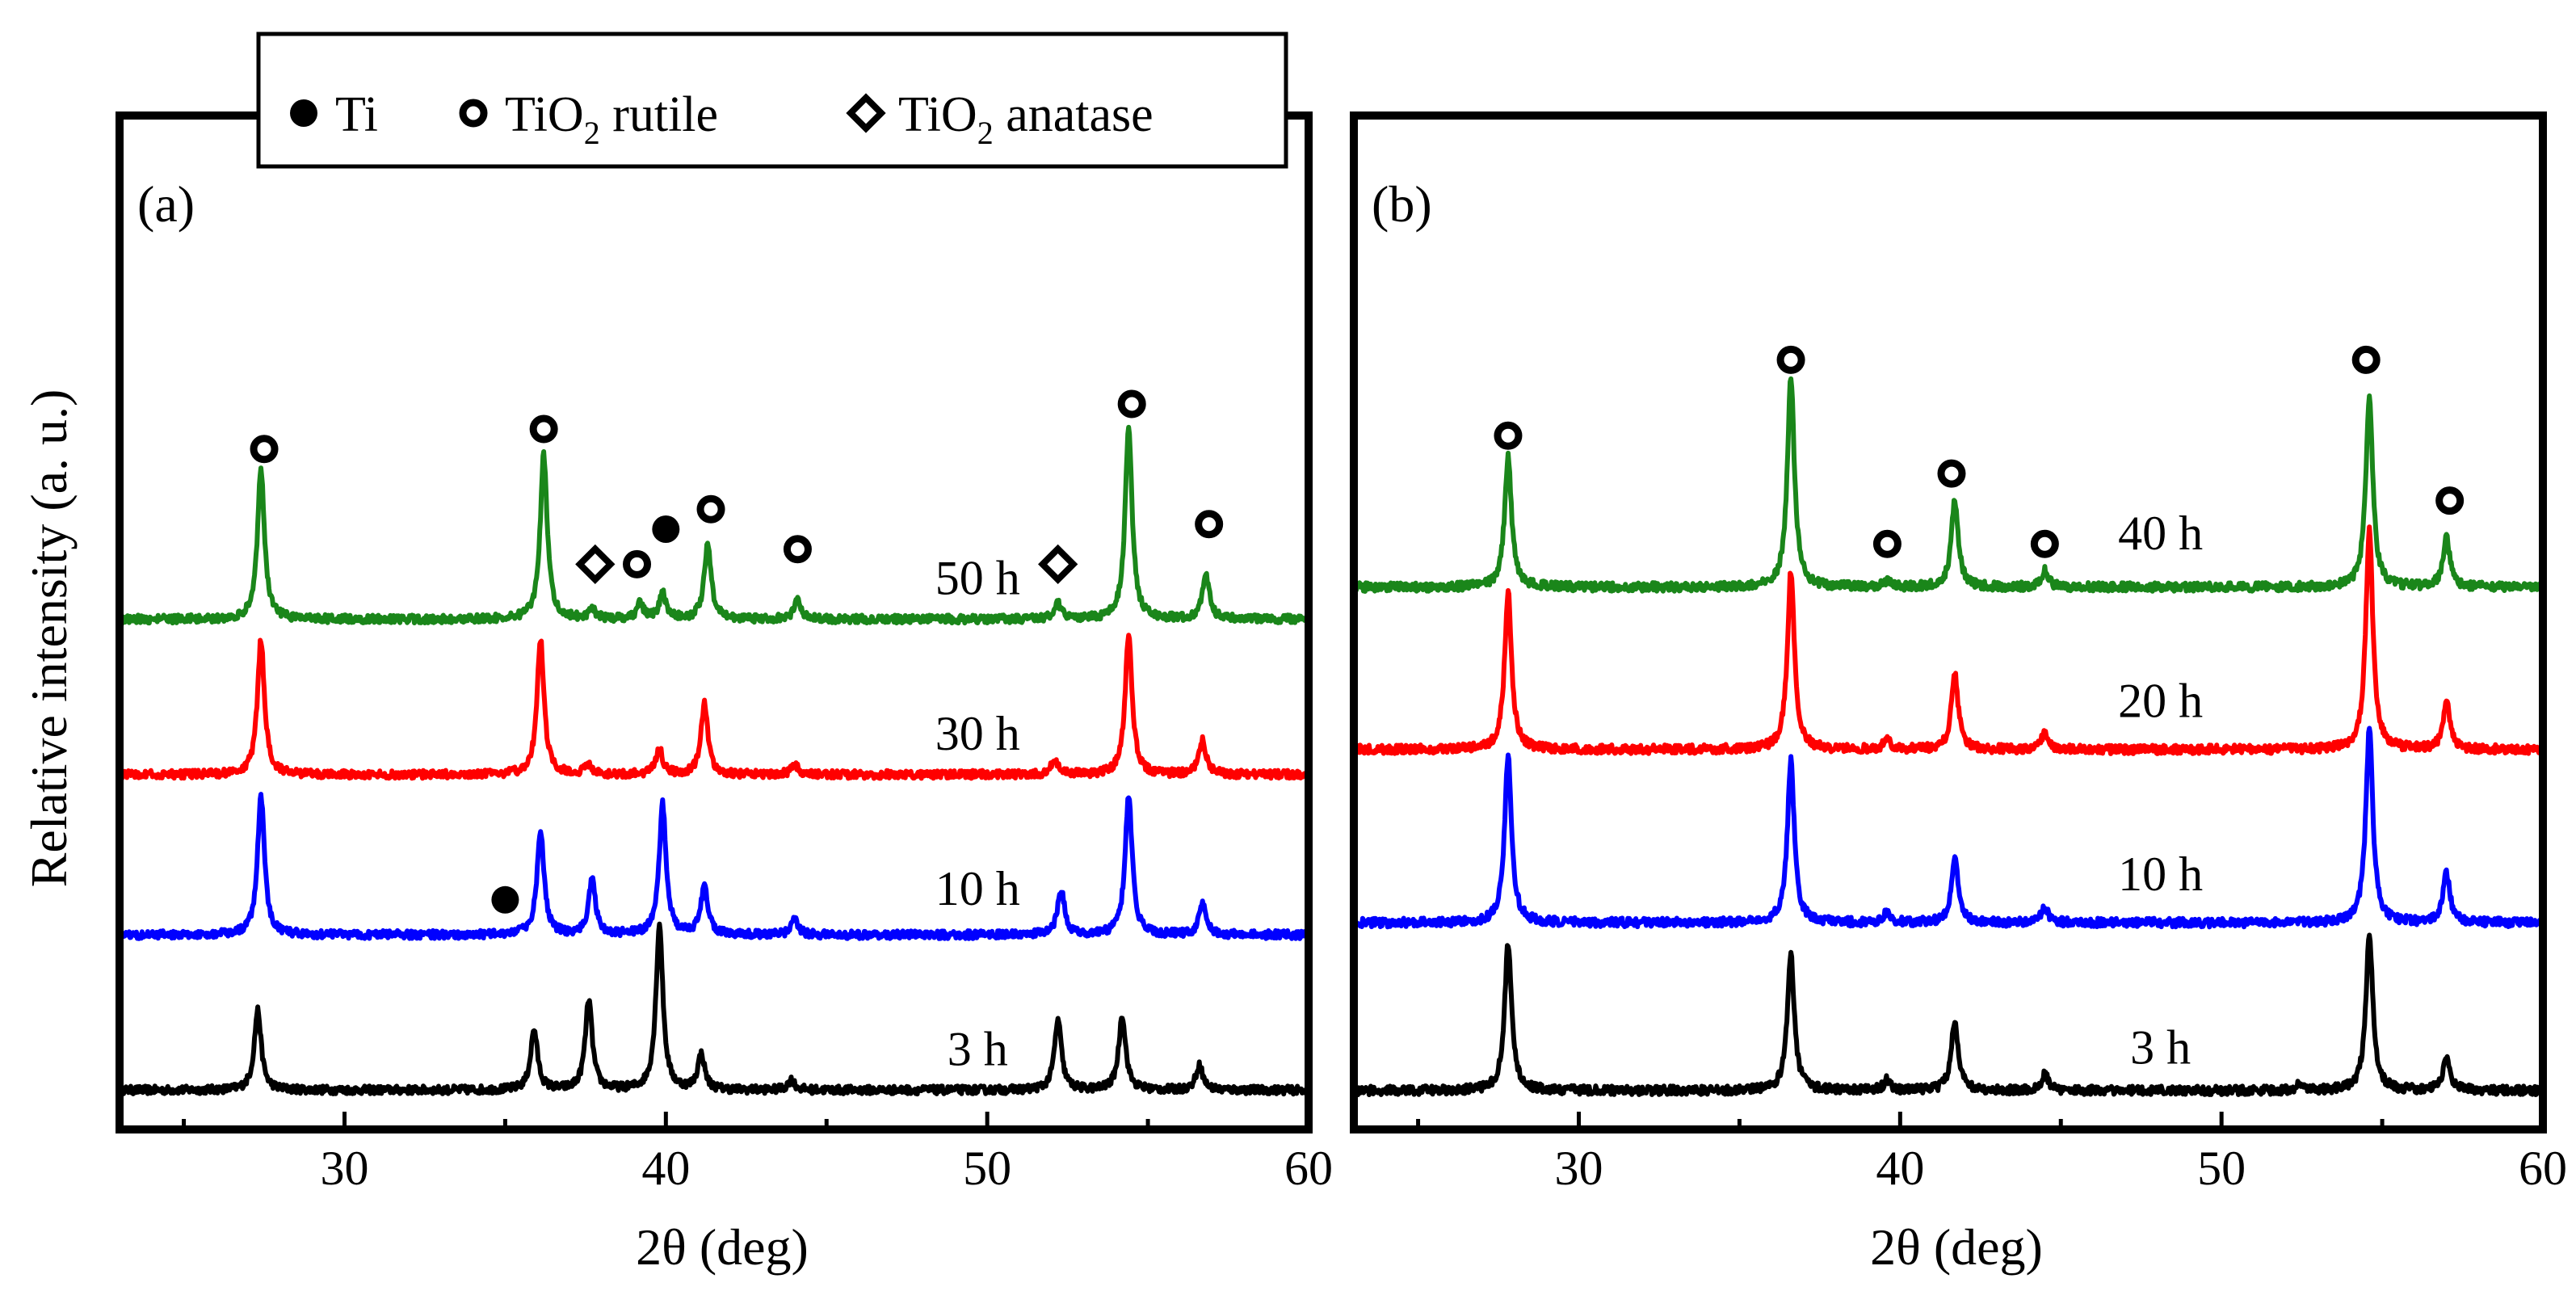  I want to click on legend-item-tio2-rutile: TiO2 rutile, so click(588, 119).